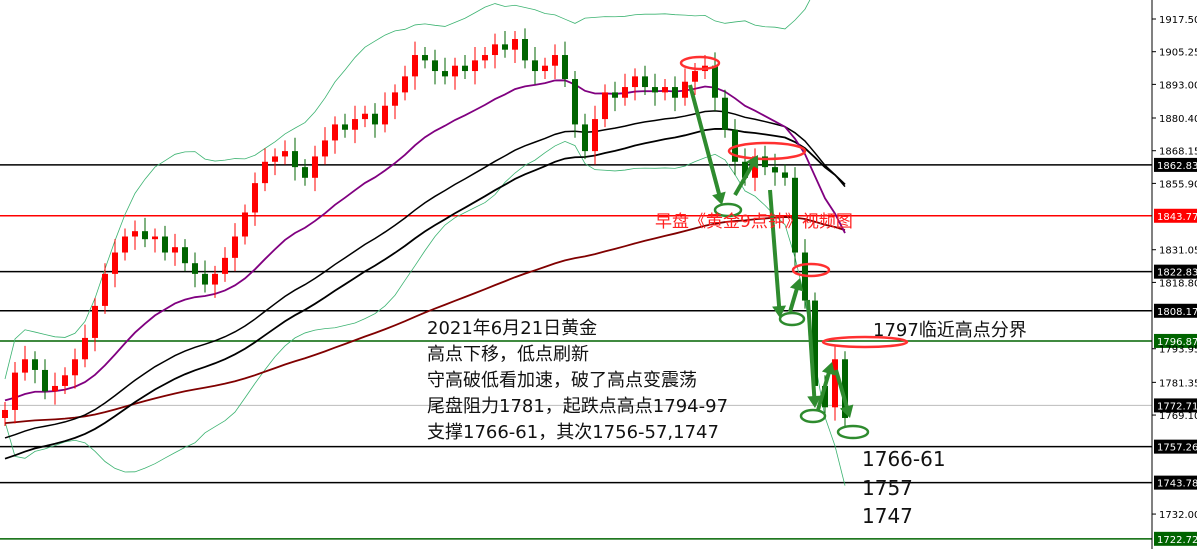  I want to click on level-price-label: 1796.87, so click(1177, 342).